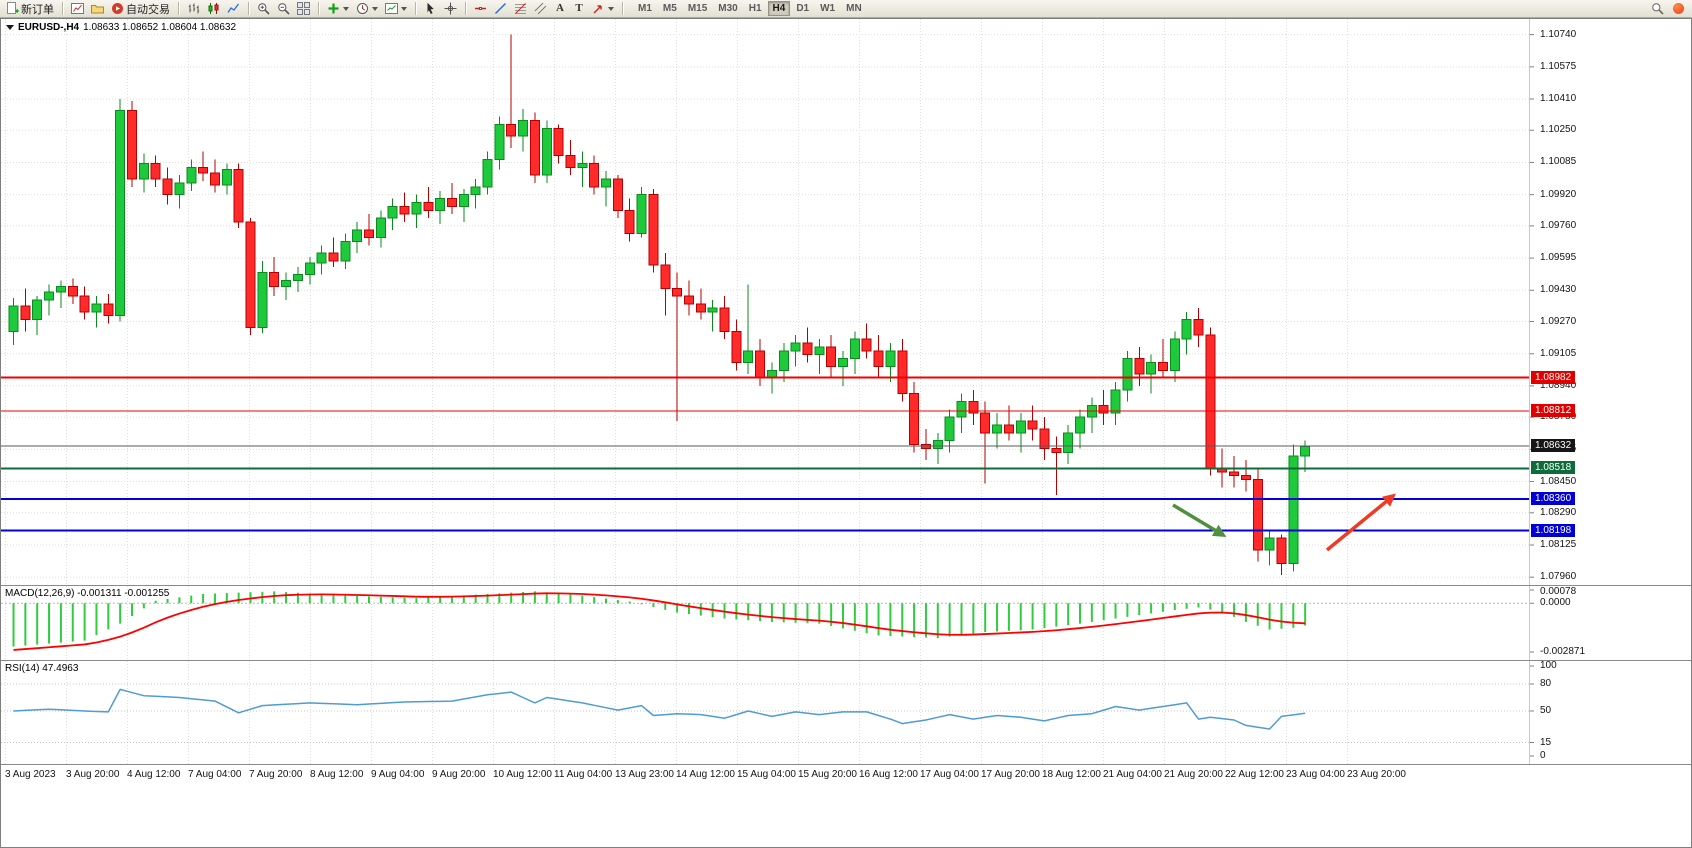 The width and height of the screenshot is (1692, 848). What do you see at coordinates (1553, 468) in the screenshot?
I see `price-line-badge: 1.08518` at bounding box center [1553, 468].